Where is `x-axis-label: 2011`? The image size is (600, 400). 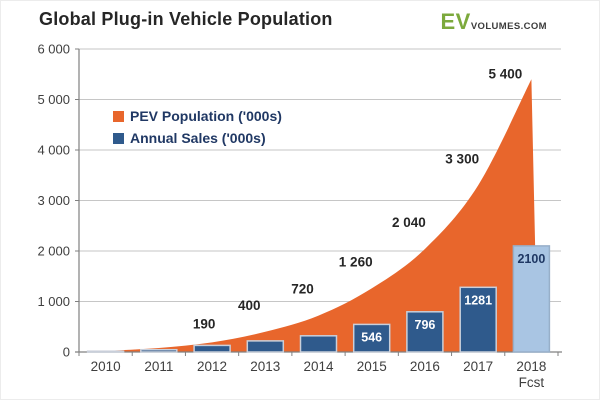
x-axis-label: 2011 is located at coordinates (158, 366).